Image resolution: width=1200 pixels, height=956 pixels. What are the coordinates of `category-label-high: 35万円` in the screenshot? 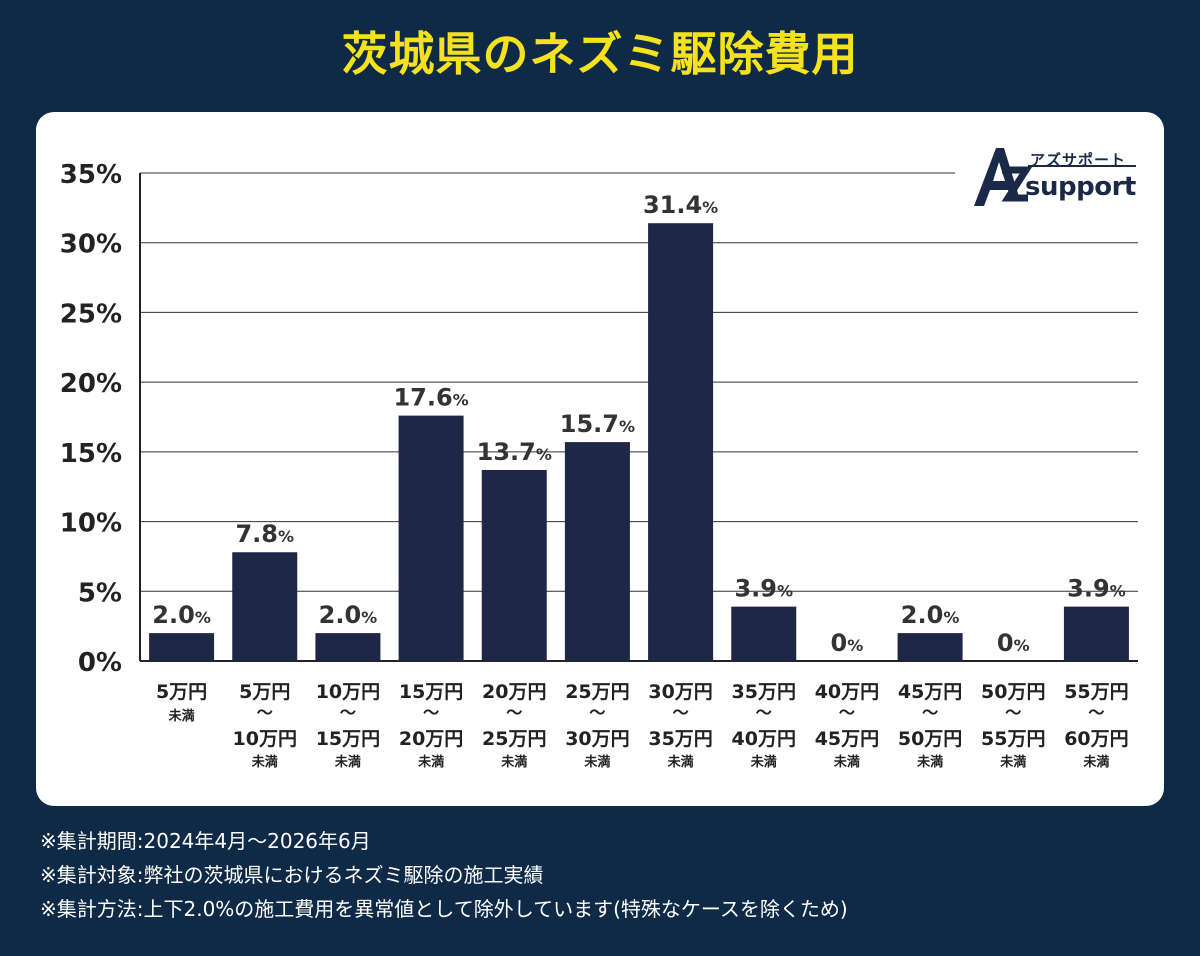 It's located at (680, 739).